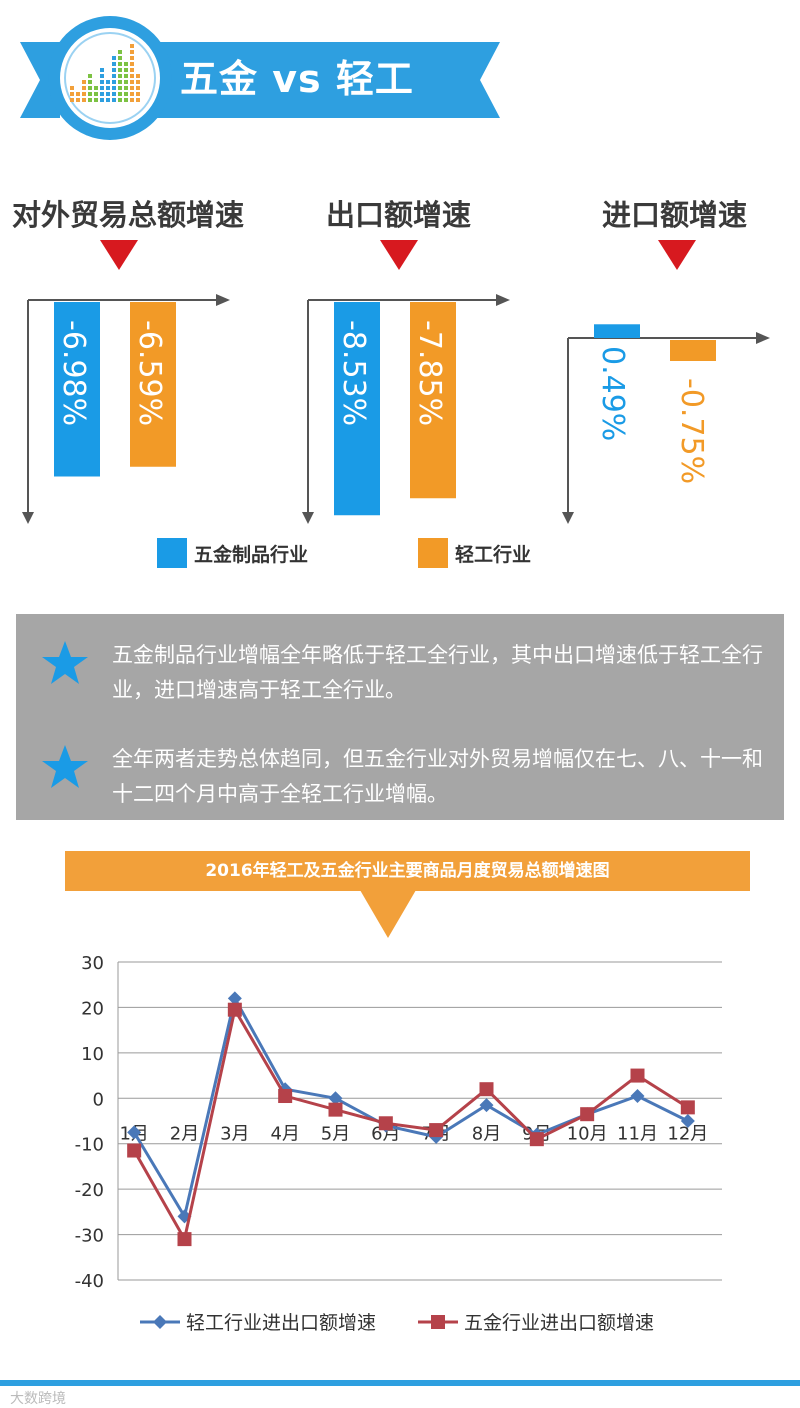 This screenshot has width=800, height=1408. I want to click on legend-swatch-light, so click(433, 553).